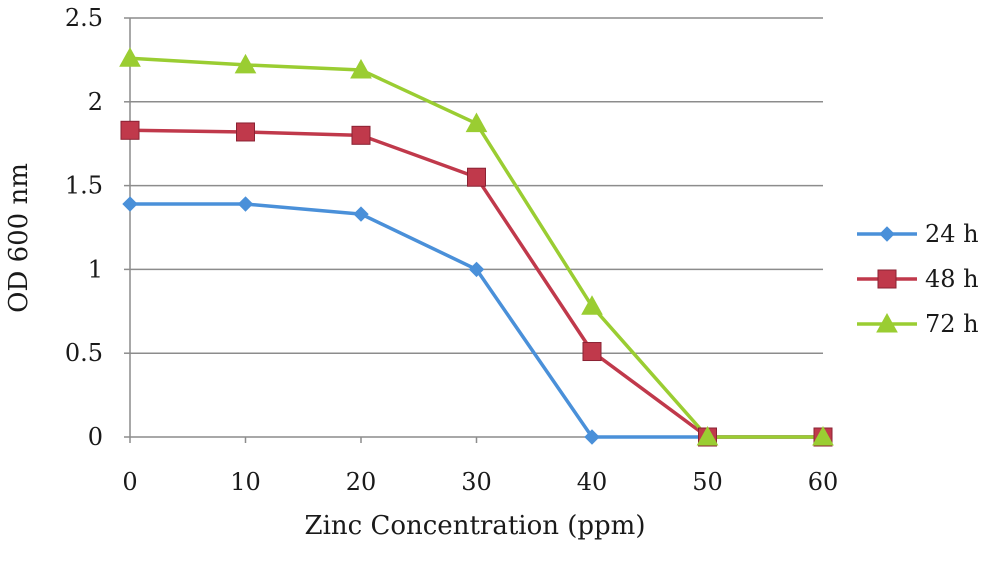 This screenshot has height=562, width=1000. What do you see at coordinates (592, 482) in the screenshot?
I see `x-tick-label: 40` at bounding box center [592, 482].